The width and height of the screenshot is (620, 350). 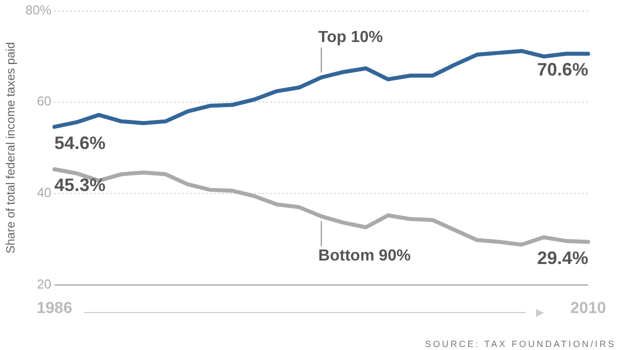 What do you see at coordinates (54, 308) in the screenshot?
I see `x-tick-label: 1986` at bounding box center [54, 308].